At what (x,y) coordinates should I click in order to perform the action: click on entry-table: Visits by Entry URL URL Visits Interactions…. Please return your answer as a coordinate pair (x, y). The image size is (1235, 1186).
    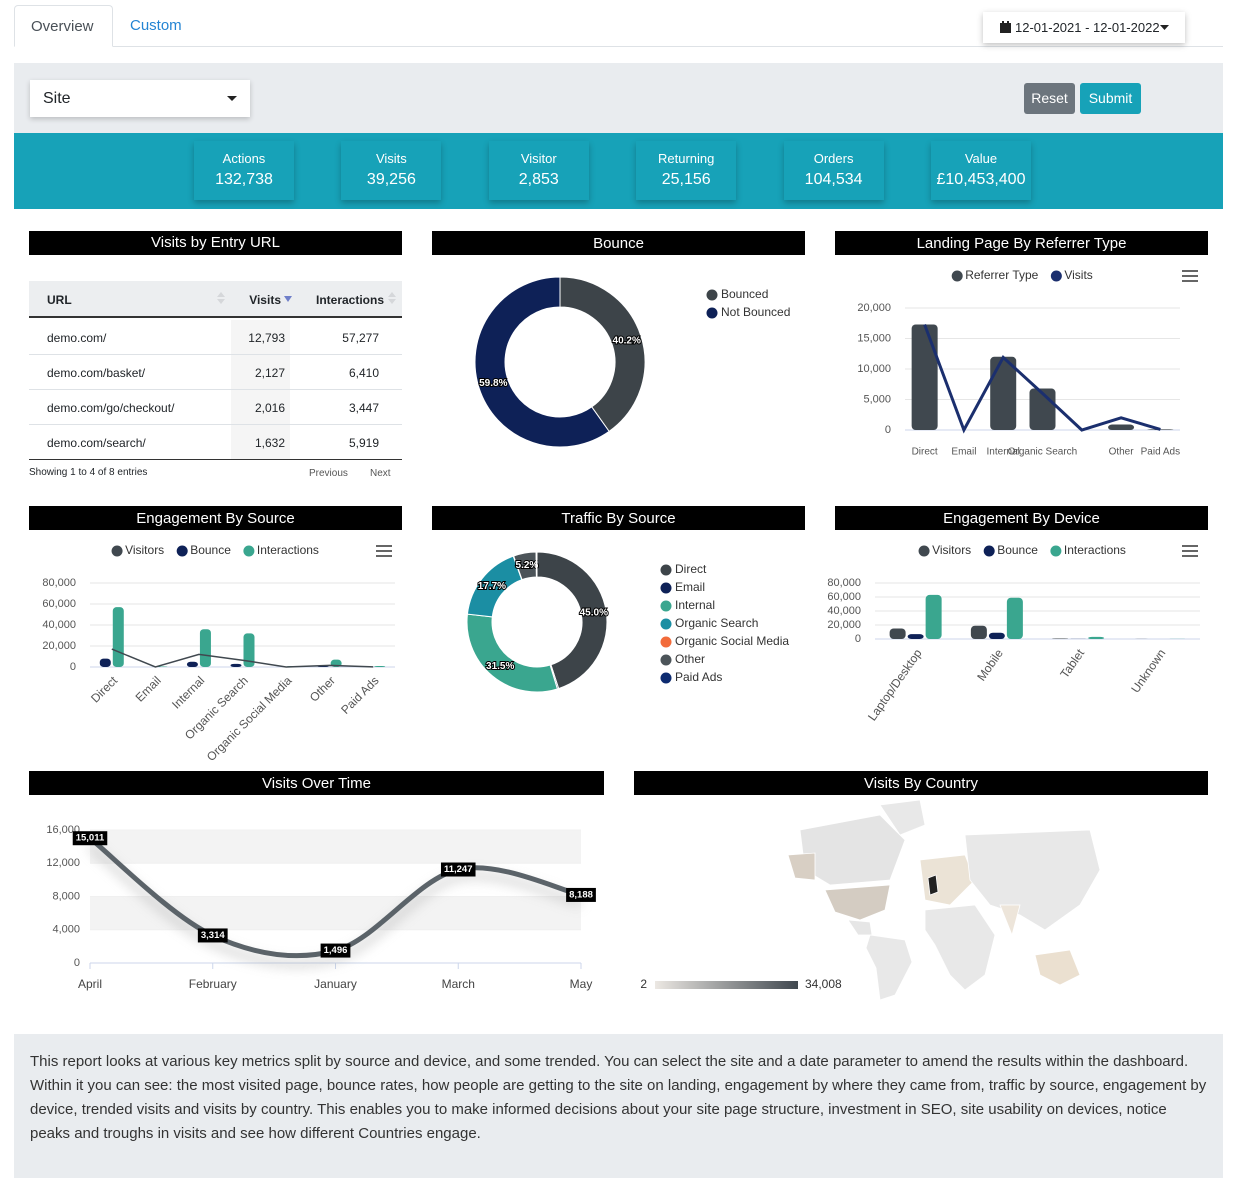
    Looking at the image, I should click on (215, 361).